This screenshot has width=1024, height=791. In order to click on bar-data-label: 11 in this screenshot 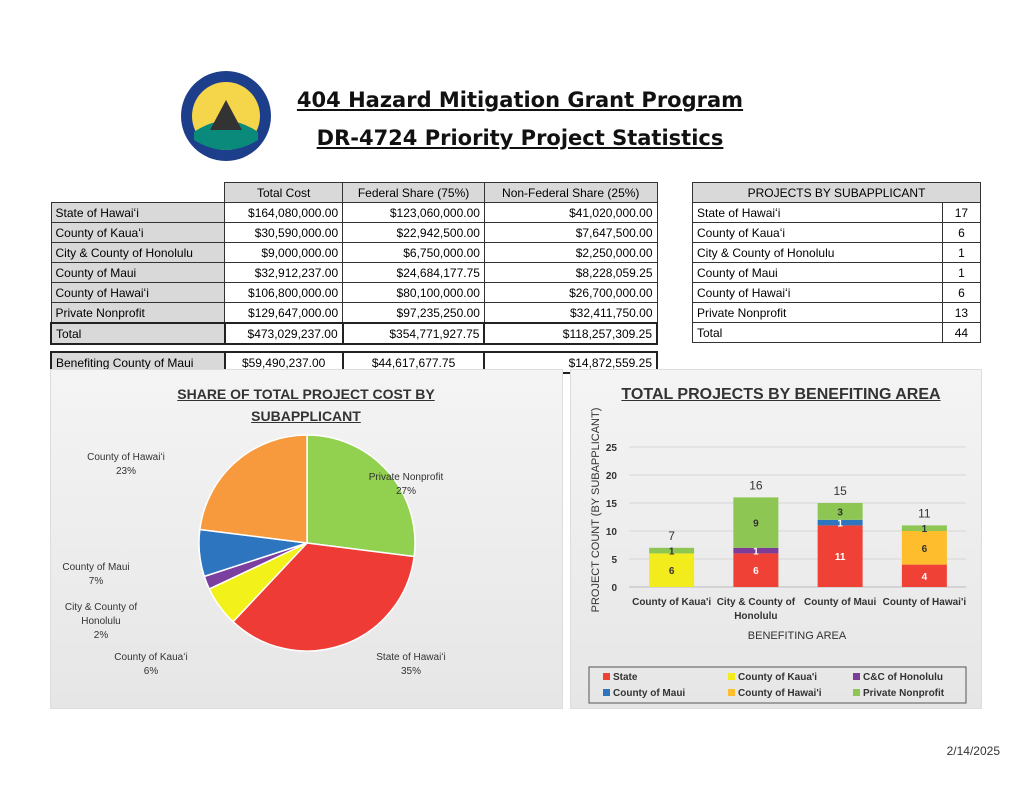, I will do `click(840, 557)`.